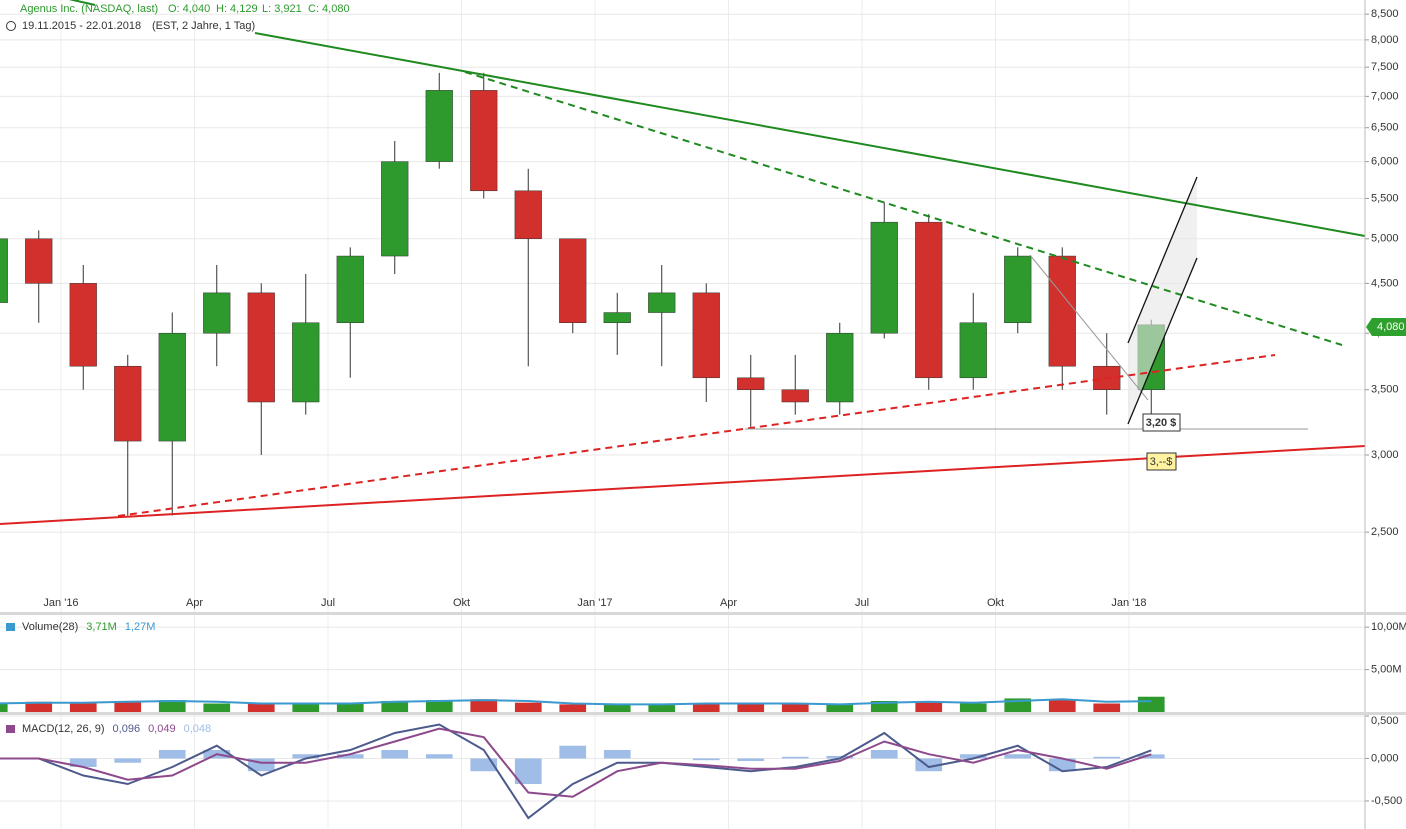 The height and width of the screenshot is (829, 1406). I want to click on ohlc: O: 4,040, so click(189, 9).